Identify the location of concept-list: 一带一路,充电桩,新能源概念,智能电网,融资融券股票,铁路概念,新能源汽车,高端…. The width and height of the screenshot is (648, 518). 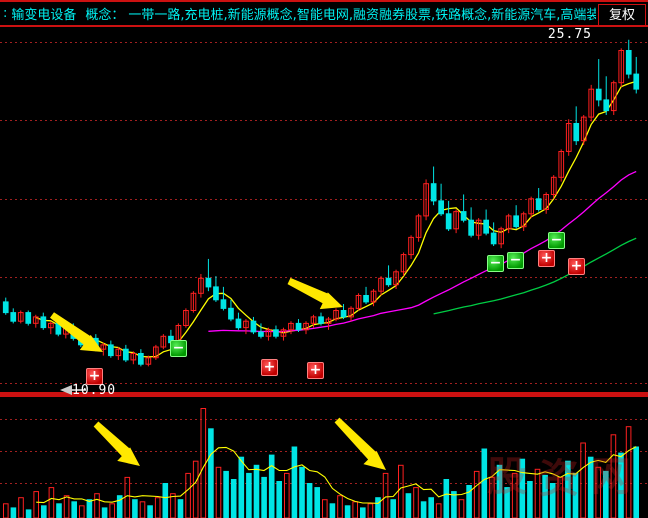
(385, 15).